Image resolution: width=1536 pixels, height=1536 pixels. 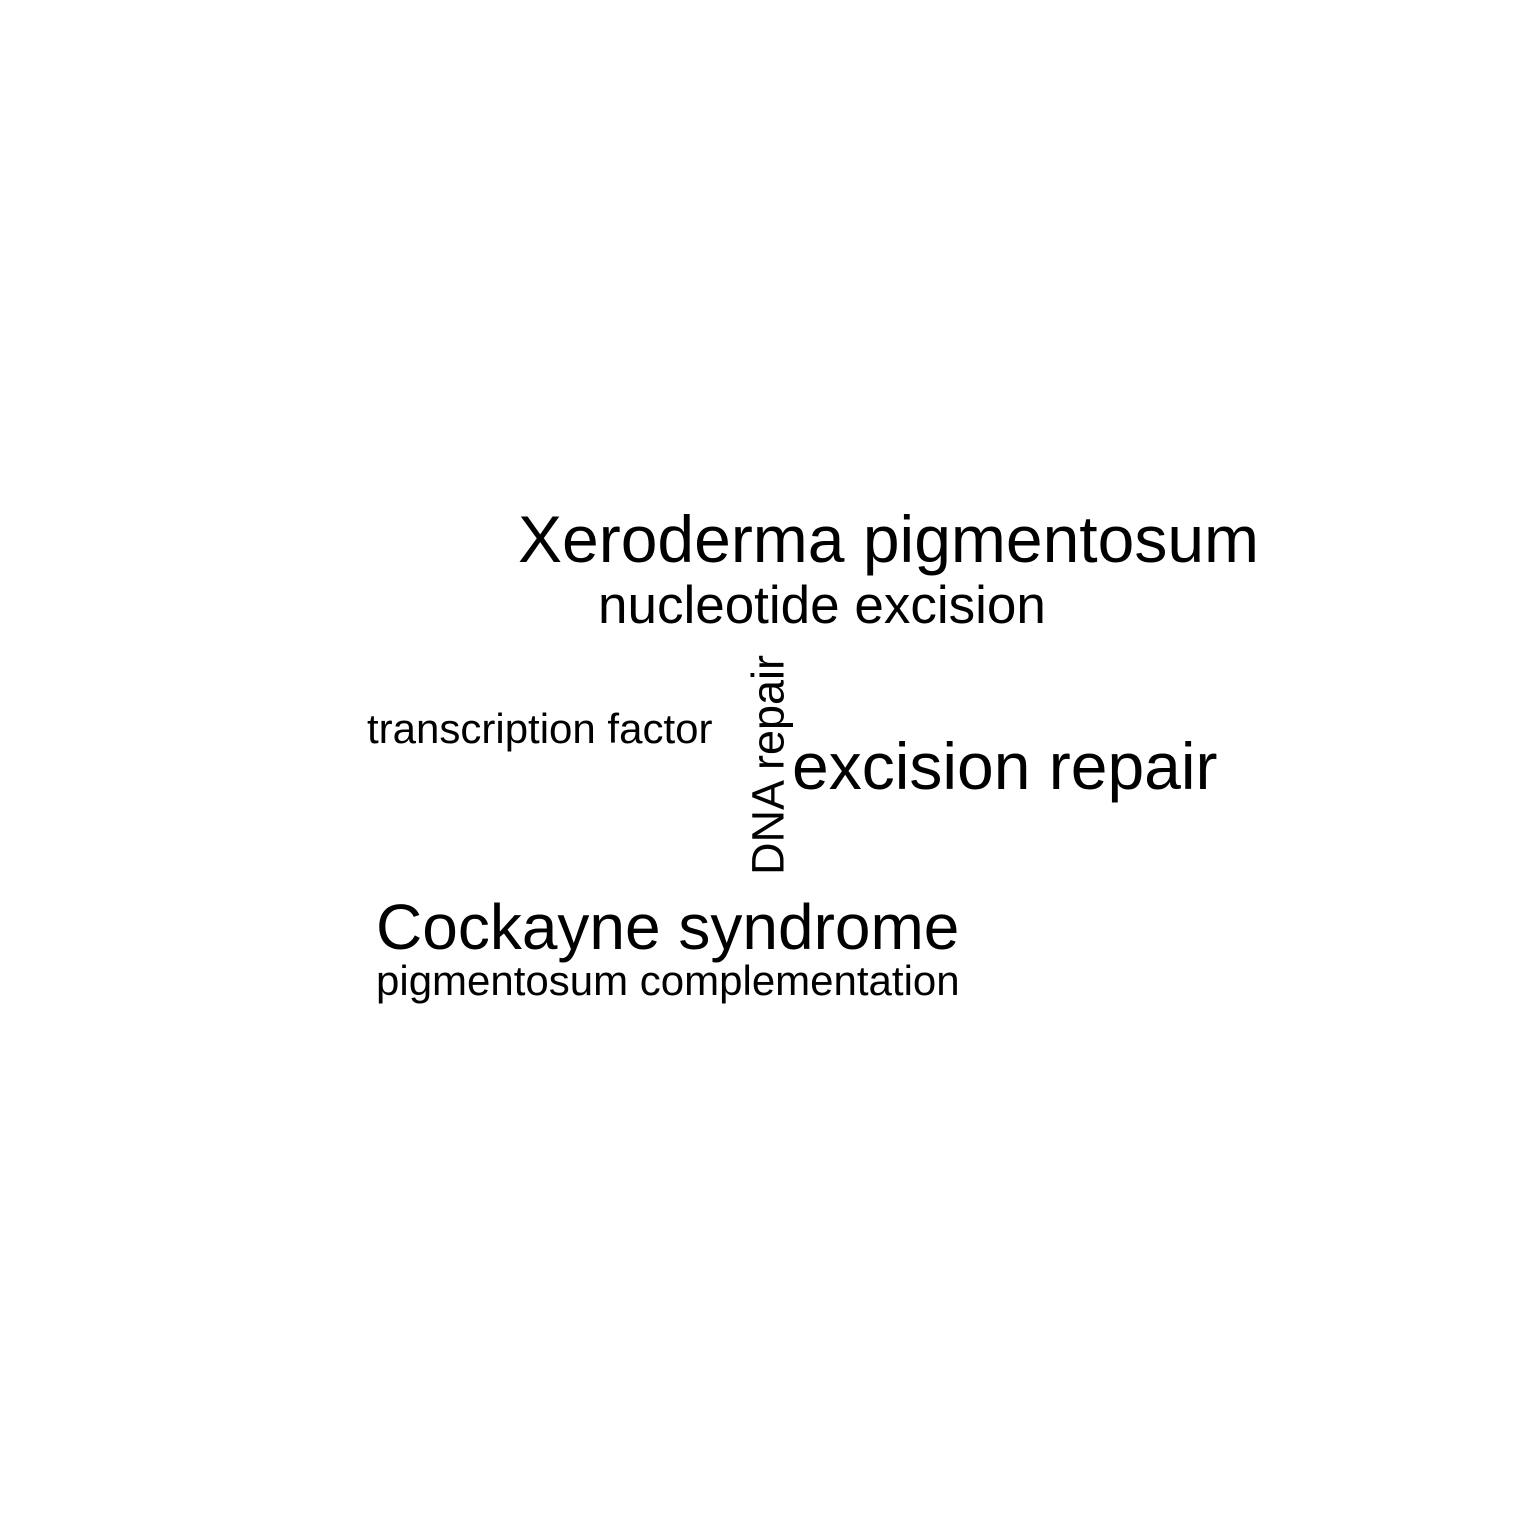 What do you see at coordinates (889, 539) in the screenshot?
I see `word-xeroderma-pigmentosum: Xeroderma pigmentosum` at bounding box center [889, 539].